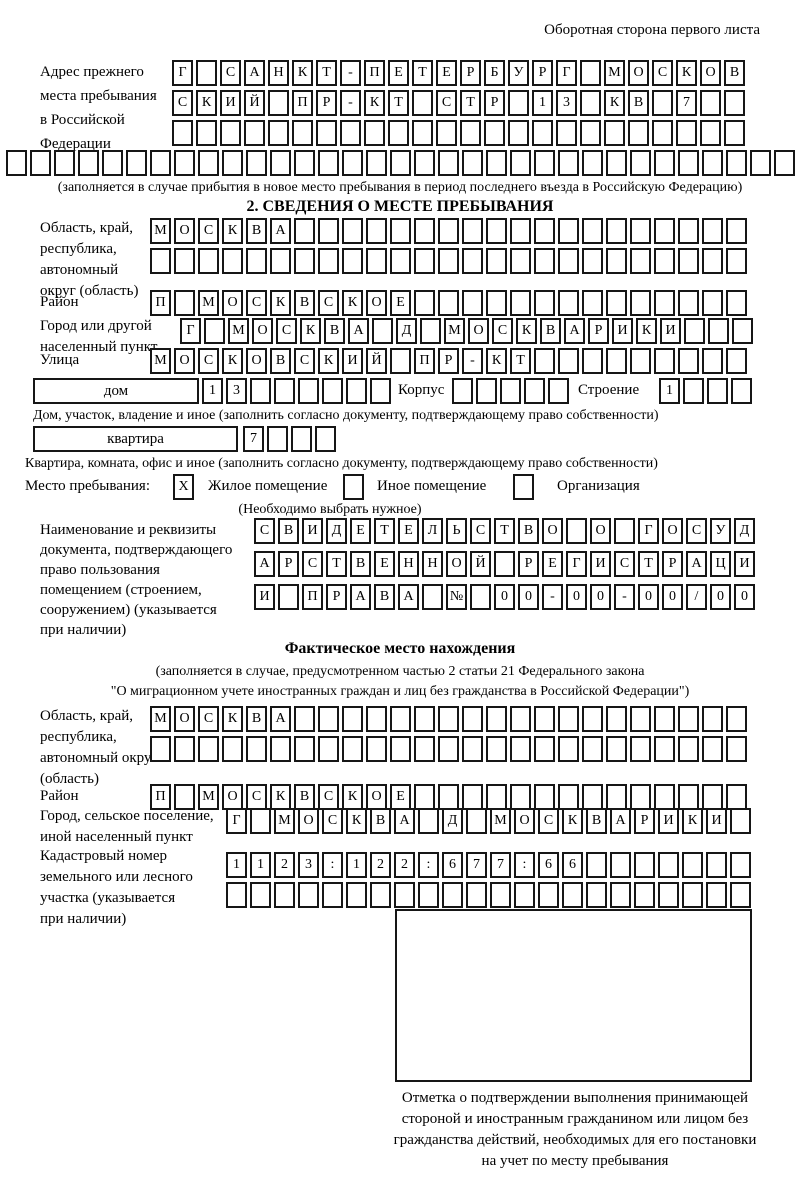 This screenshot has height=1180, width=800. What do you see at coordinates (376, 361) in the screenshot?
I see `char-box: Й` at bounding box center [376, 361].